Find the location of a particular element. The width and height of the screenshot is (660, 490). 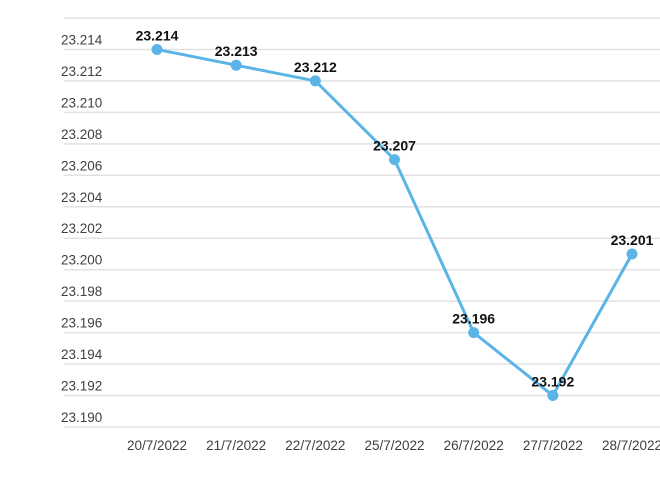

data-point-value-label: 23.214 is located at coordinates (157, 35).